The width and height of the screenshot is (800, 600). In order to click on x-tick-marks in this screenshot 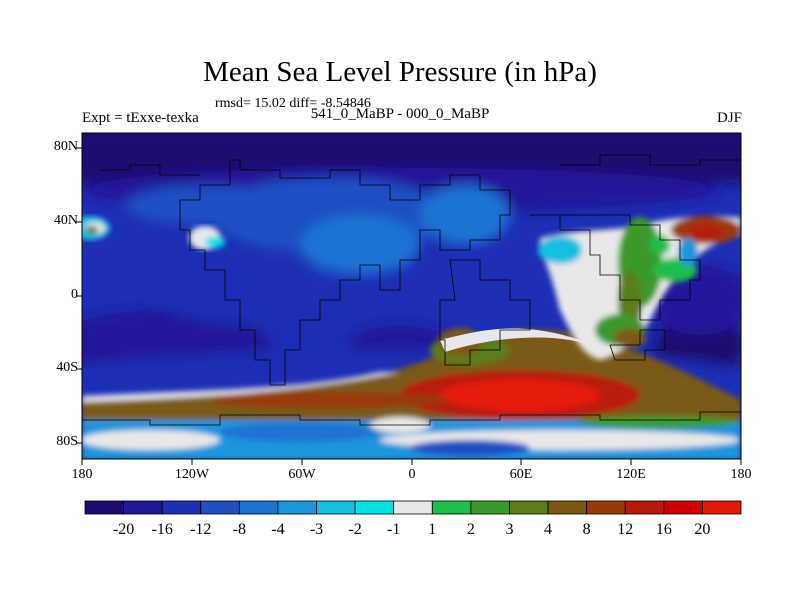, I will do `click(411, 462)`.